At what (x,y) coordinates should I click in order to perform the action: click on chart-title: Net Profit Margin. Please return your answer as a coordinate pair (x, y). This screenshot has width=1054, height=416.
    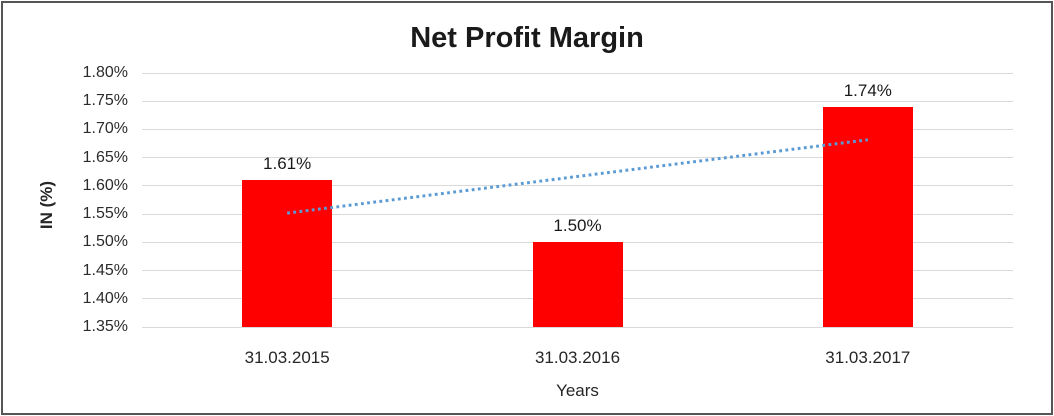
    Looking at the image, I should click on (527, 38).